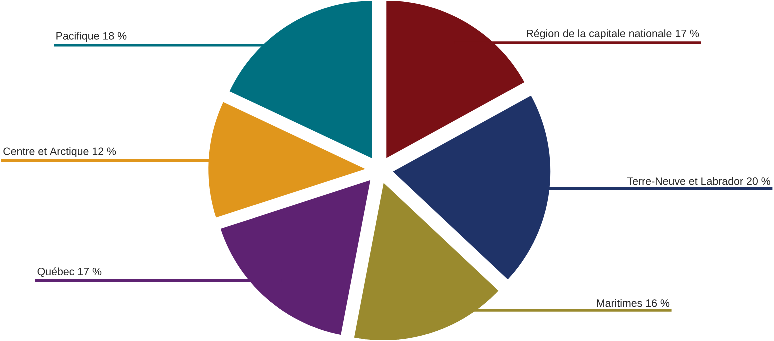  I want to click on slice-label: Québec, so click(56, 272).